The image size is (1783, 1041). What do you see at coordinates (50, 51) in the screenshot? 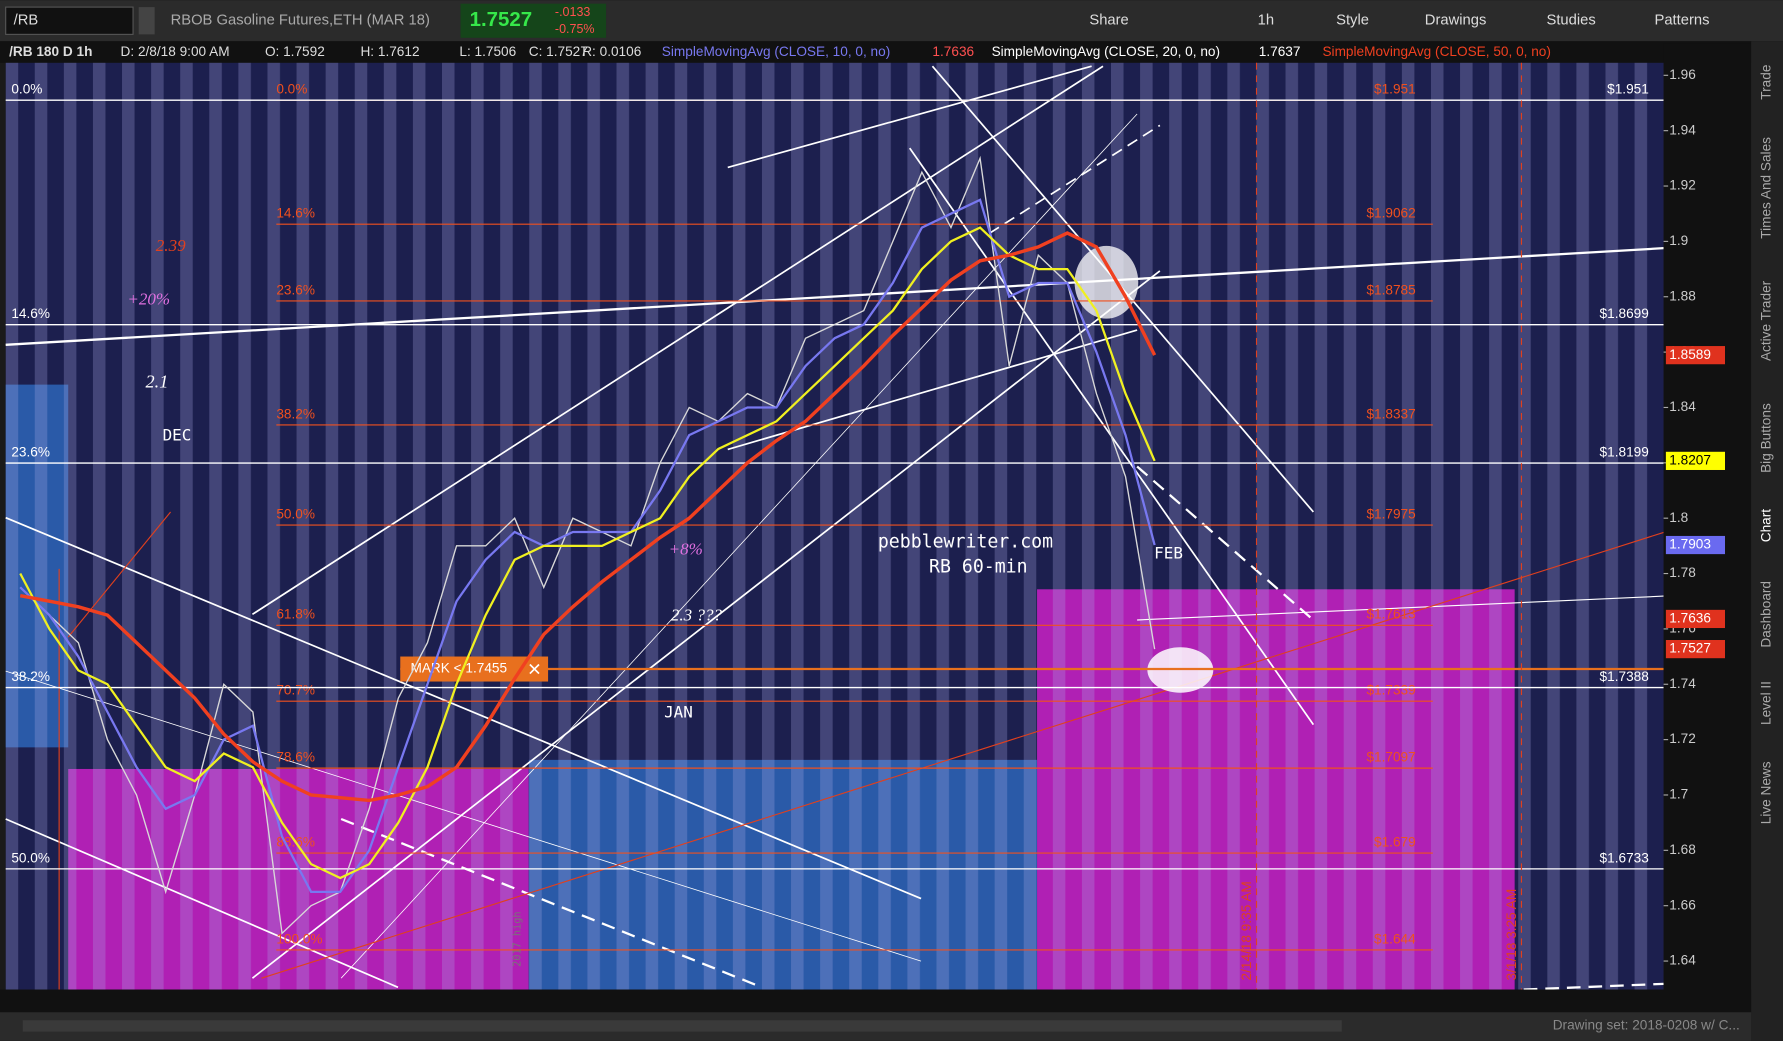
I see `info-symbol: /RB 180 D 1h` at bounding box center [50, 51].